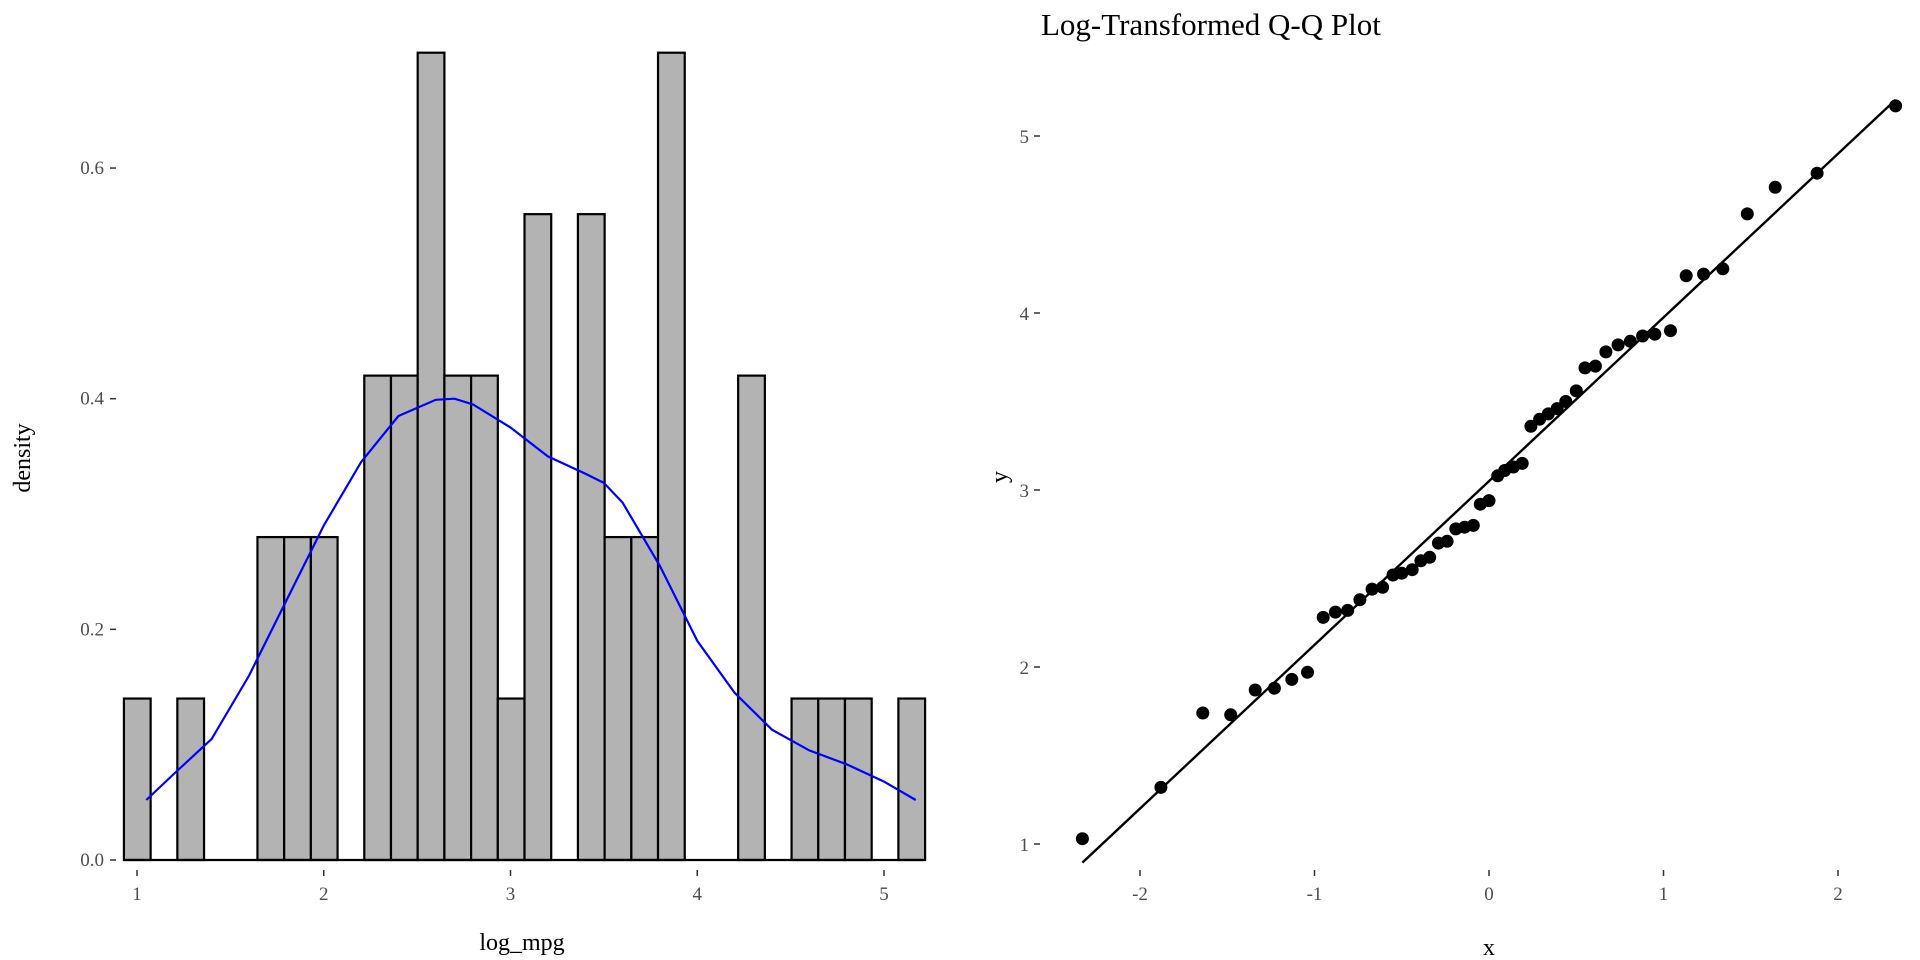  Describe the element at coordinates (92, 399) in the screenshot. I see `left-y-tick-label: 0.4` at that location.